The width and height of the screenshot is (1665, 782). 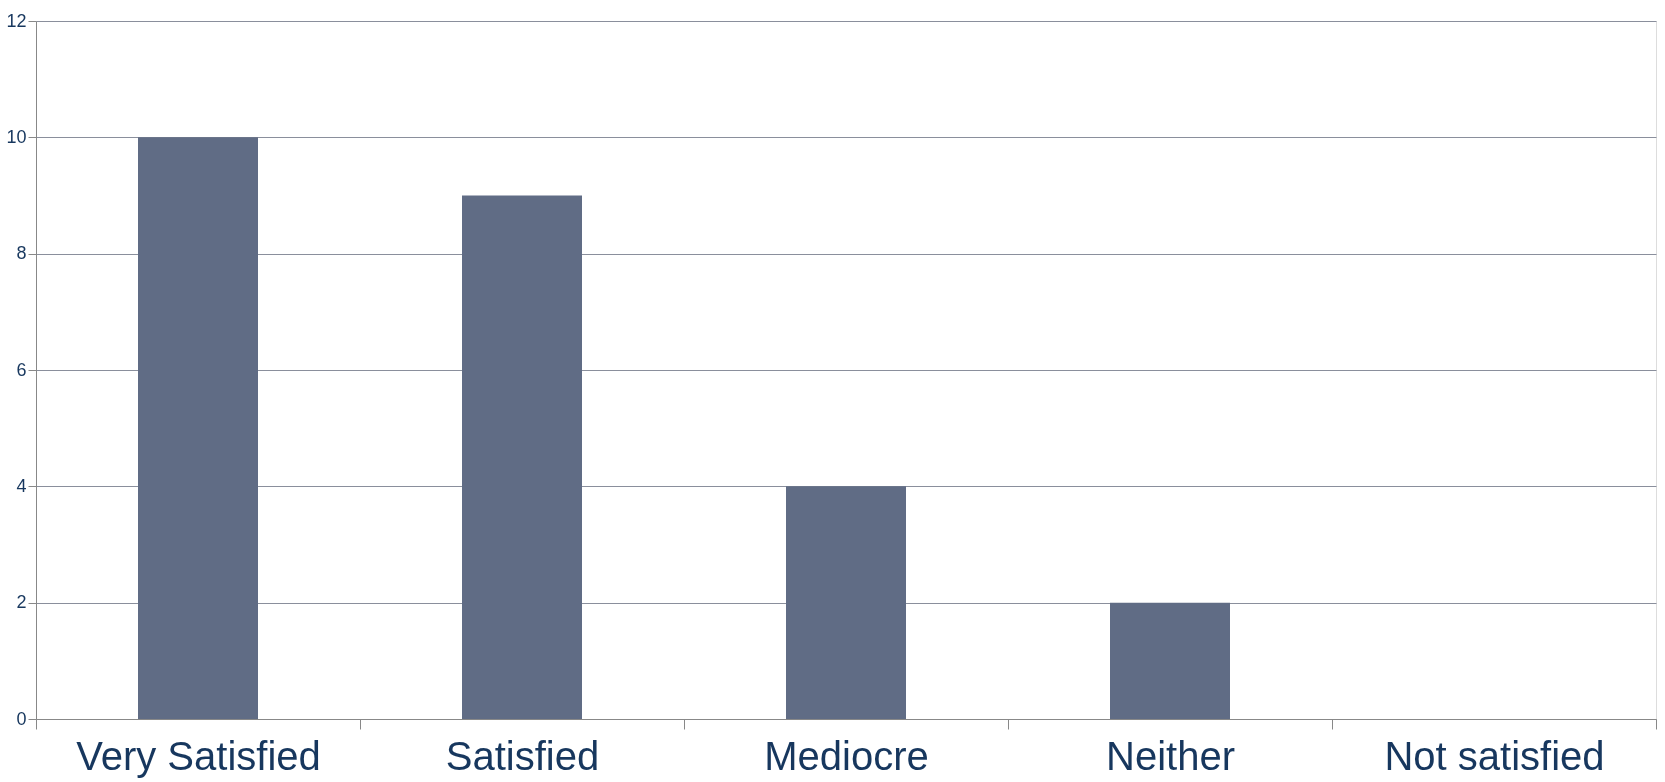 I want to click on y-tick-label: 8, so click(x=21, y=253).